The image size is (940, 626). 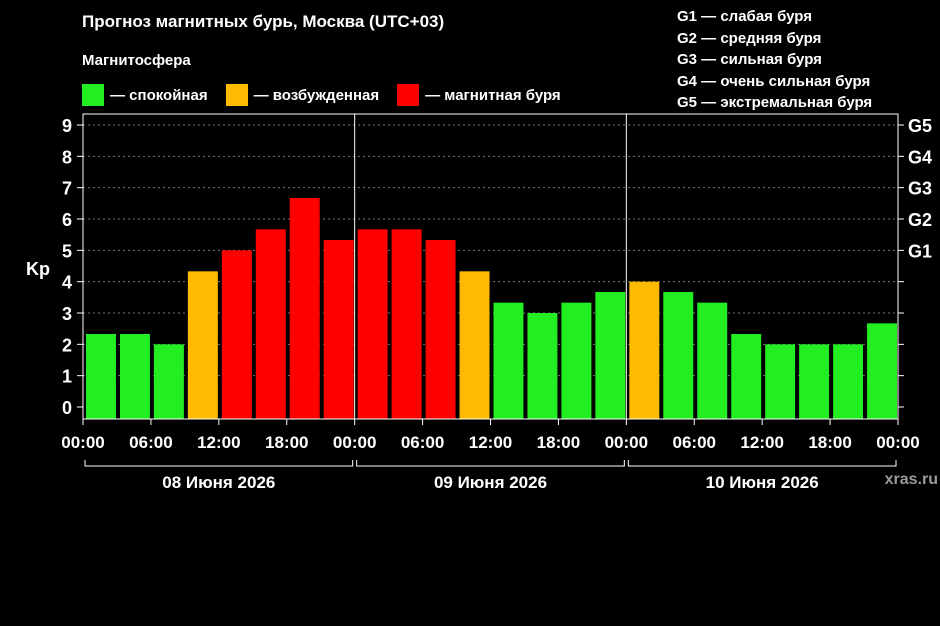 What do you see at coordinates (67, 220) in the screenshot?
I see `y-tick-label: 6` at bounding box center [67, 220].